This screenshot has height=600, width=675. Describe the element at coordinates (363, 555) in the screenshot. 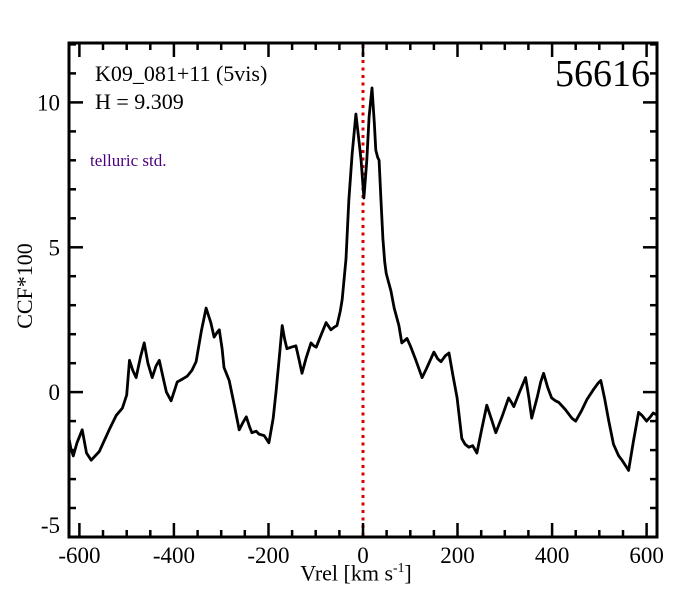

I see `x-tick-label: 0` at that location.